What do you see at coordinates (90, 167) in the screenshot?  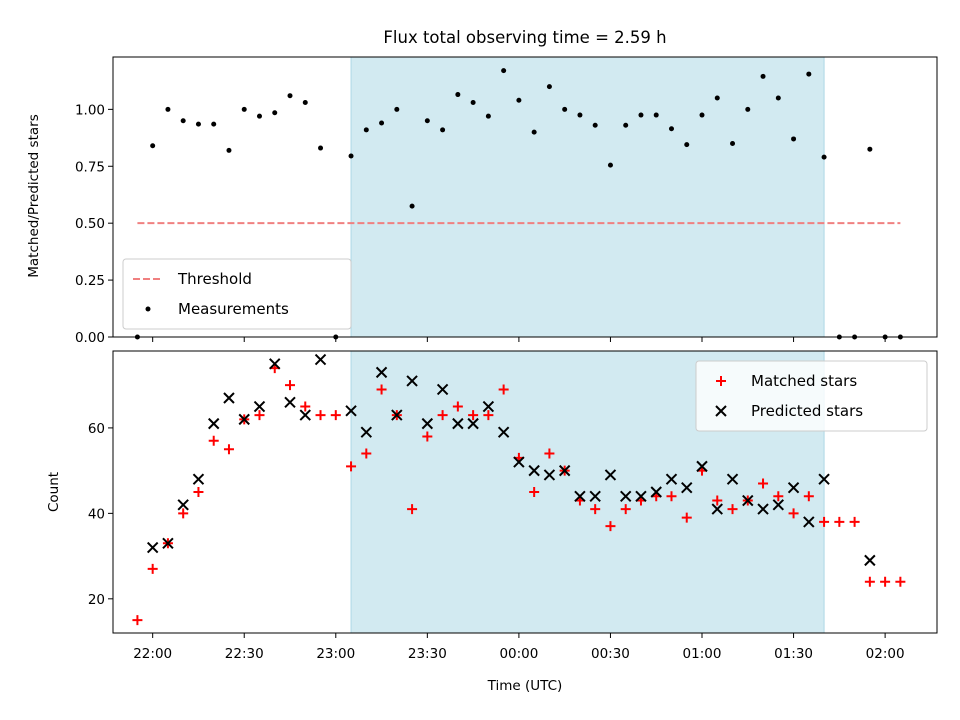 I see `y-tick-label: 0.75` at bounding box center [90, 167].